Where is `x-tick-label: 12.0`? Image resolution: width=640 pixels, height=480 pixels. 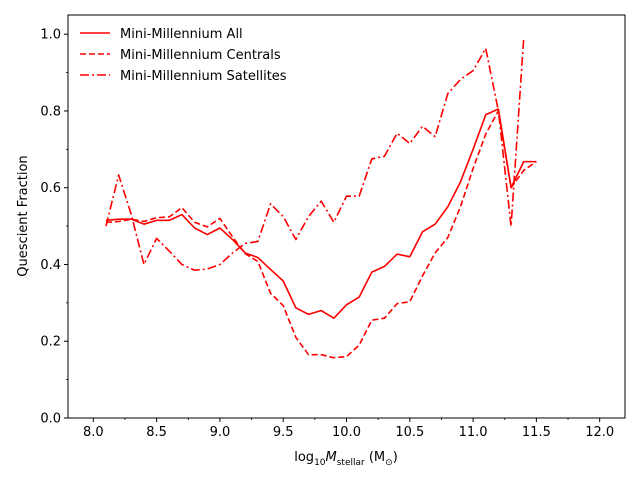 x-tick-label: 12.0 is located at coordinates (599, 432).